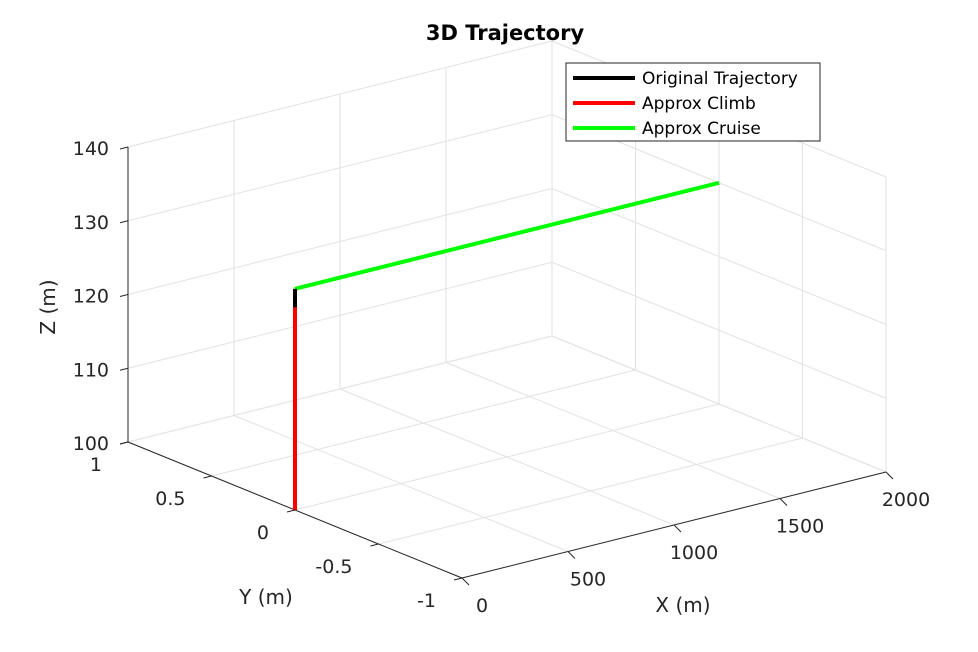  I want to click on y-tick-label: -1, so click(426, 601).